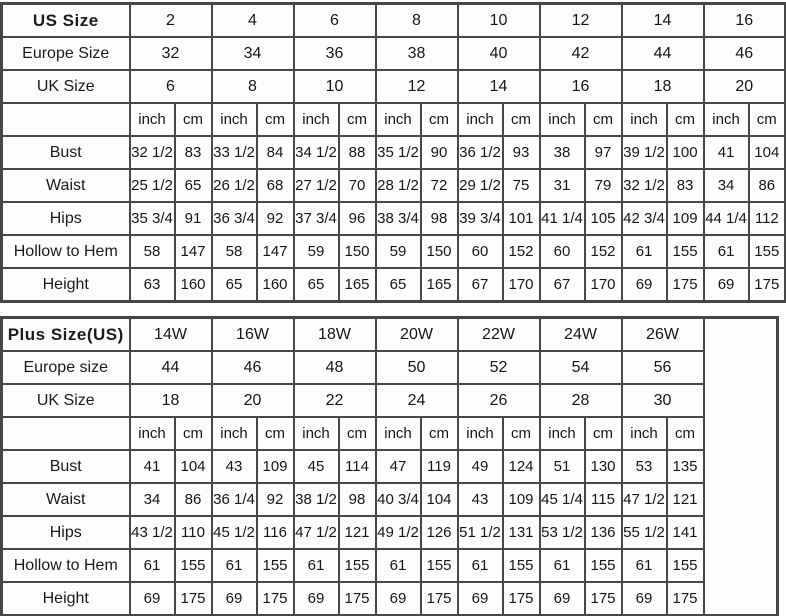 This screenshot has height=616, width=786. I want to click on value-cell: 58, so click(152, 251).